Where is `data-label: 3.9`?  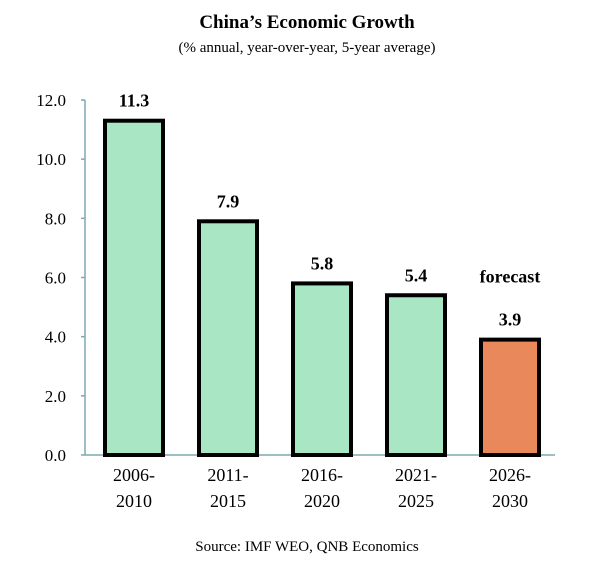
data-label: 3.9 is located at coordinates (510, 320).